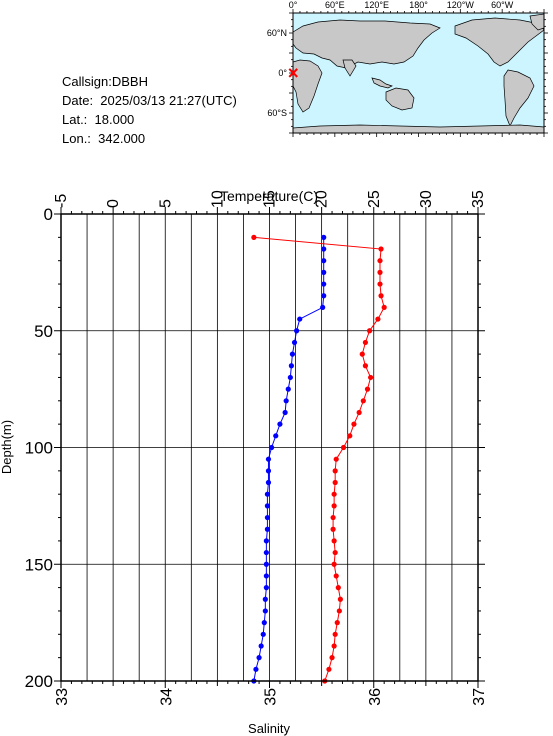 The image size is (553, 736). Describe the element at coordinates (307, 86) in the screenshot. I see `africa-landmass` at that location.